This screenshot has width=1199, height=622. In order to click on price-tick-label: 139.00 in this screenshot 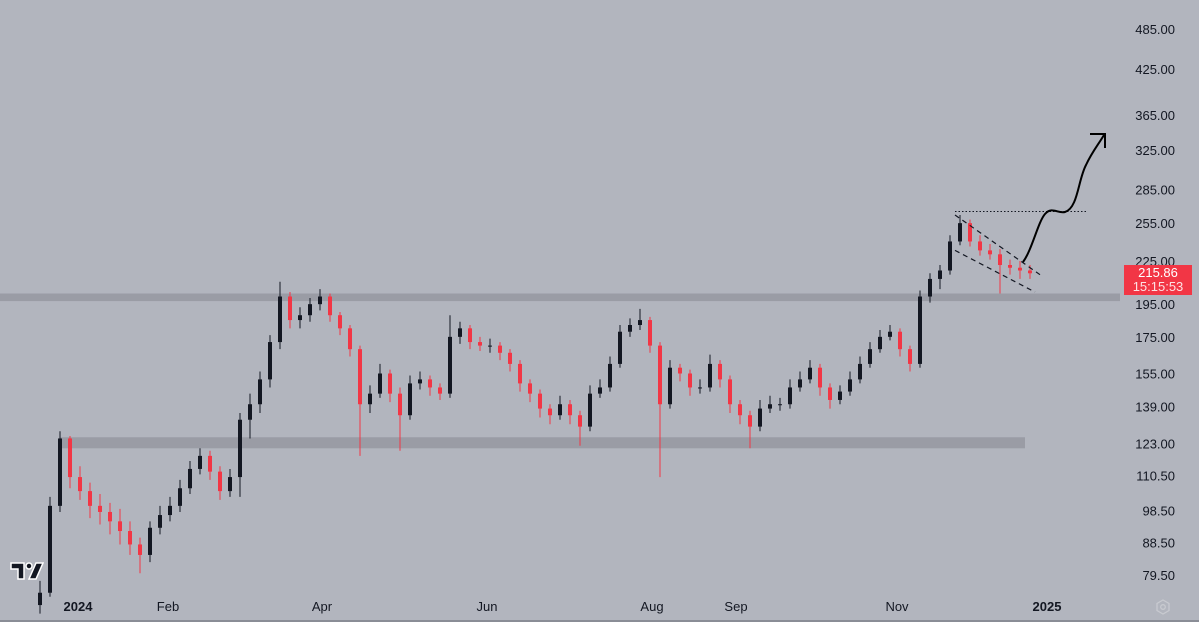, I will do `click(1155, 406)`.